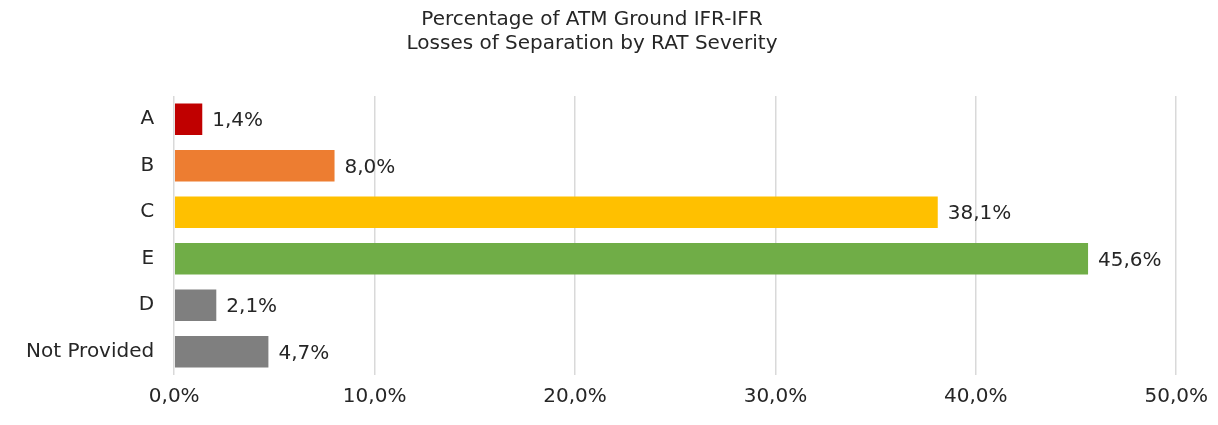 The width and height of the screenshot is (1218, 425). What do you see at coordinates (252, 305) in the screenshot?
I see `data-label: 2,1%` at bounding box center [252, 305].